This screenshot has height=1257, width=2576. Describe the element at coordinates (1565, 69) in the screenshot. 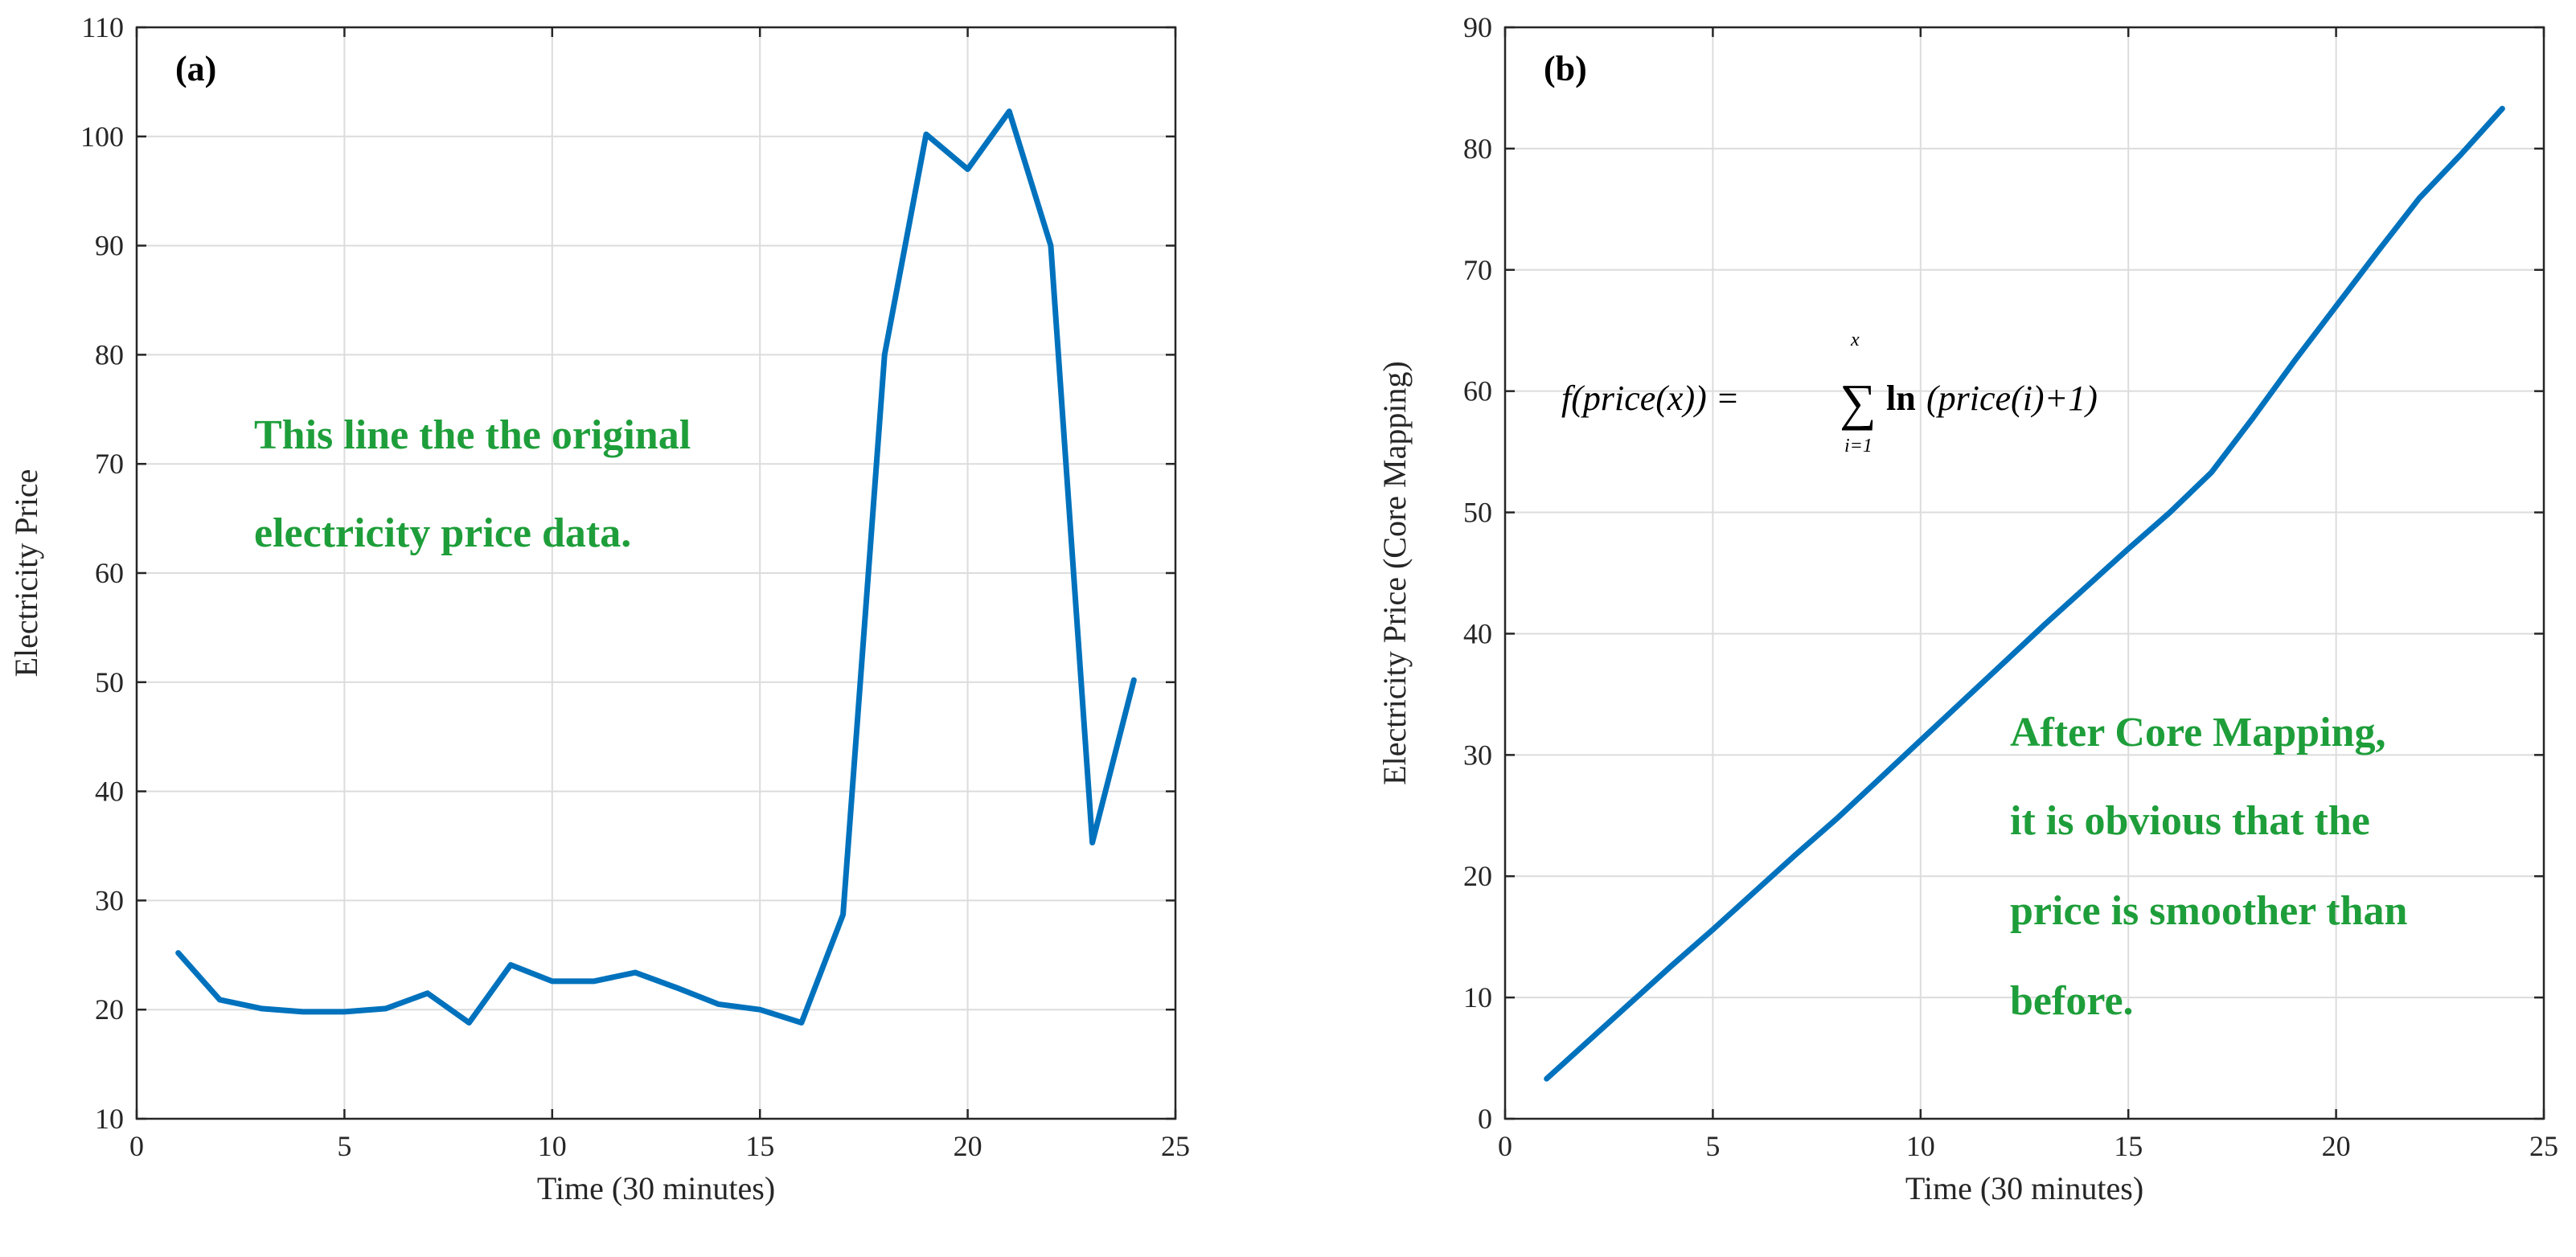

I see `panel-b-label: (b)` at that location.